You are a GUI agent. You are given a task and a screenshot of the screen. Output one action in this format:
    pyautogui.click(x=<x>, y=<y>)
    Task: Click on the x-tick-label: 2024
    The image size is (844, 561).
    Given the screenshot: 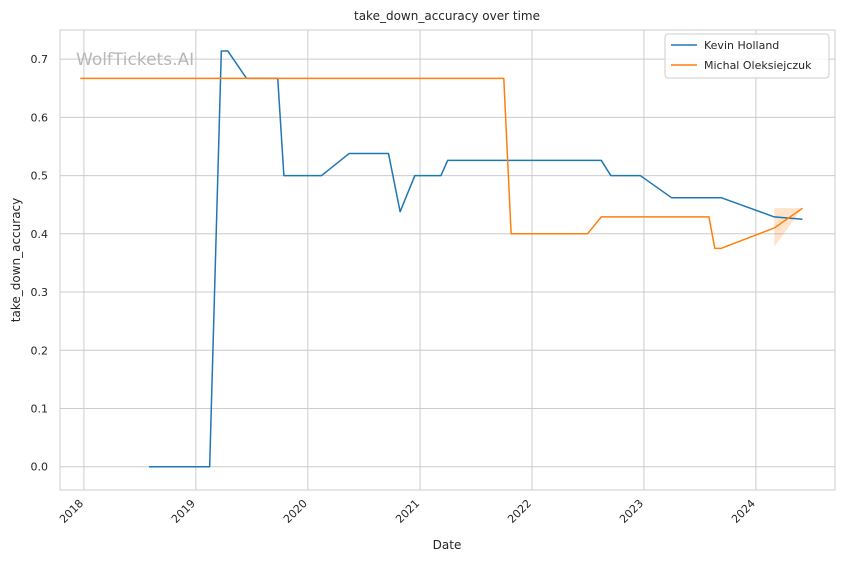 What is the action you would take?
    pyautogui.click(x=743, y=511)
    